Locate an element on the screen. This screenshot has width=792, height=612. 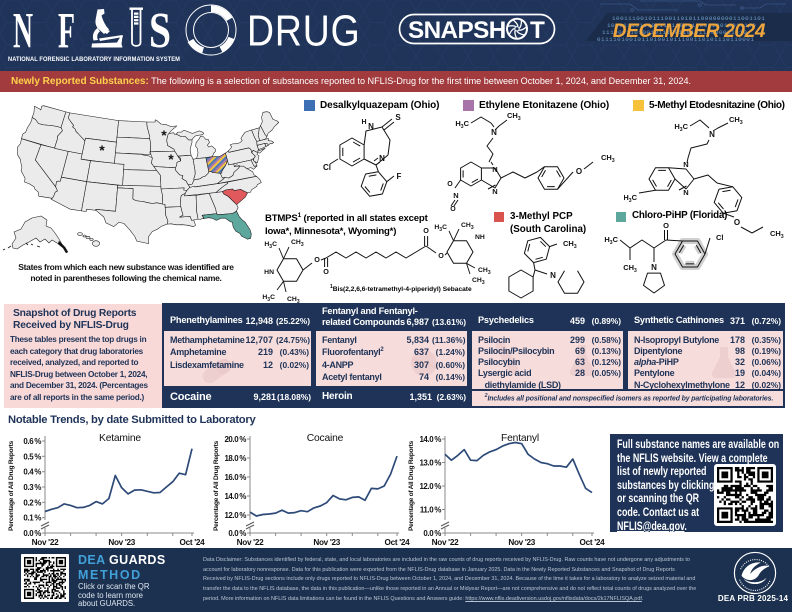
svg-text: HN is located at coordinates (269, 272).